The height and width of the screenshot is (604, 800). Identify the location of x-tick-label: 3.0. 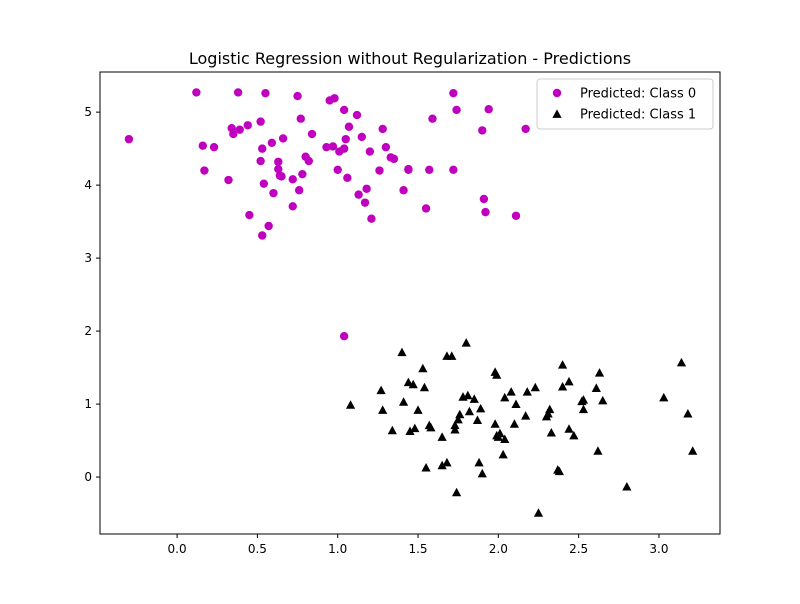
(658, 549).